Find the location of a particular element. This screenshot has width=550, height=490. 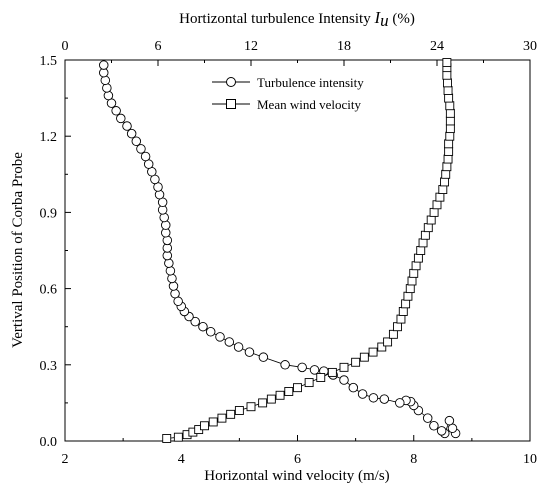

top-tick-label: 0 is located at coordinates (65, 46).